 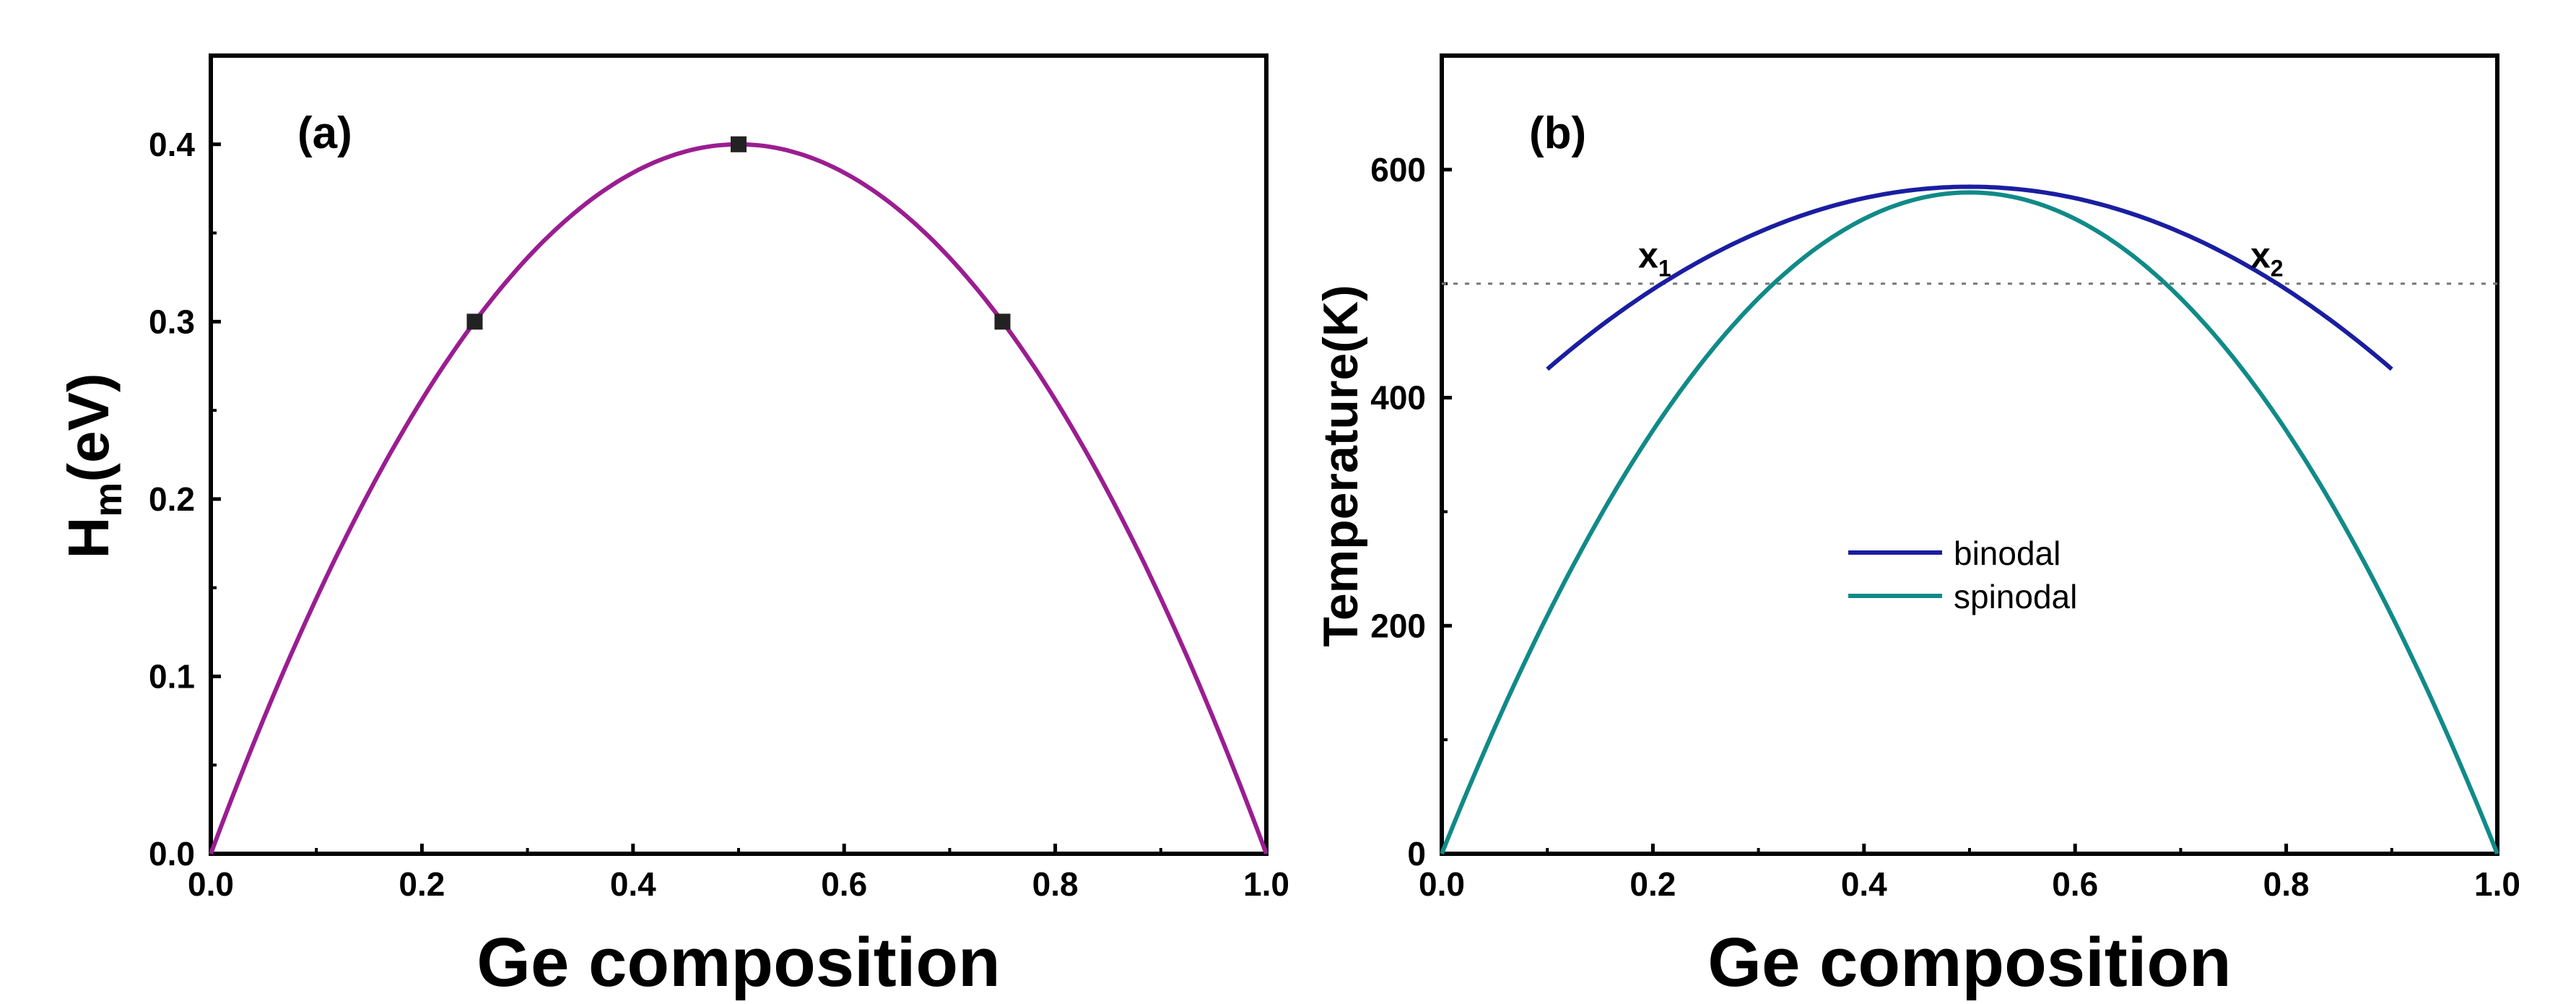 I want to click on panel-b-xtick-label: 1.0, so click(x=2497, y=884).